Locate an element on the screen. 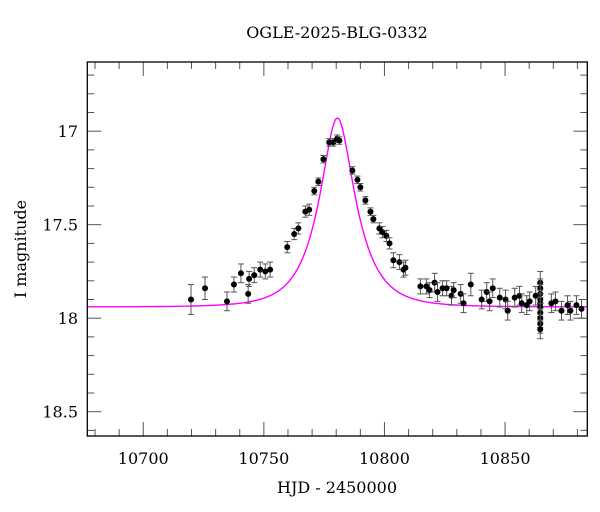  y-tick-label: 18 is located at coordinates (68, 318).